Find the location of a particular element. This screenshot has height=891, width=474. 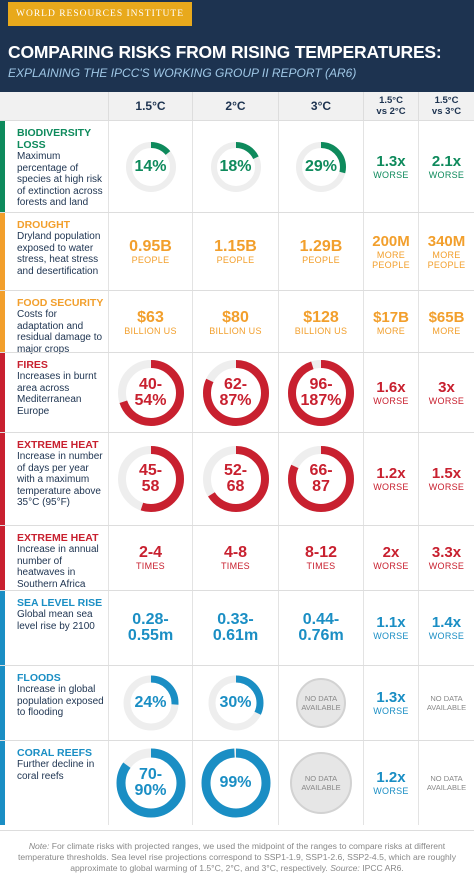

category: FIRES is located at coordinates (32, 365).